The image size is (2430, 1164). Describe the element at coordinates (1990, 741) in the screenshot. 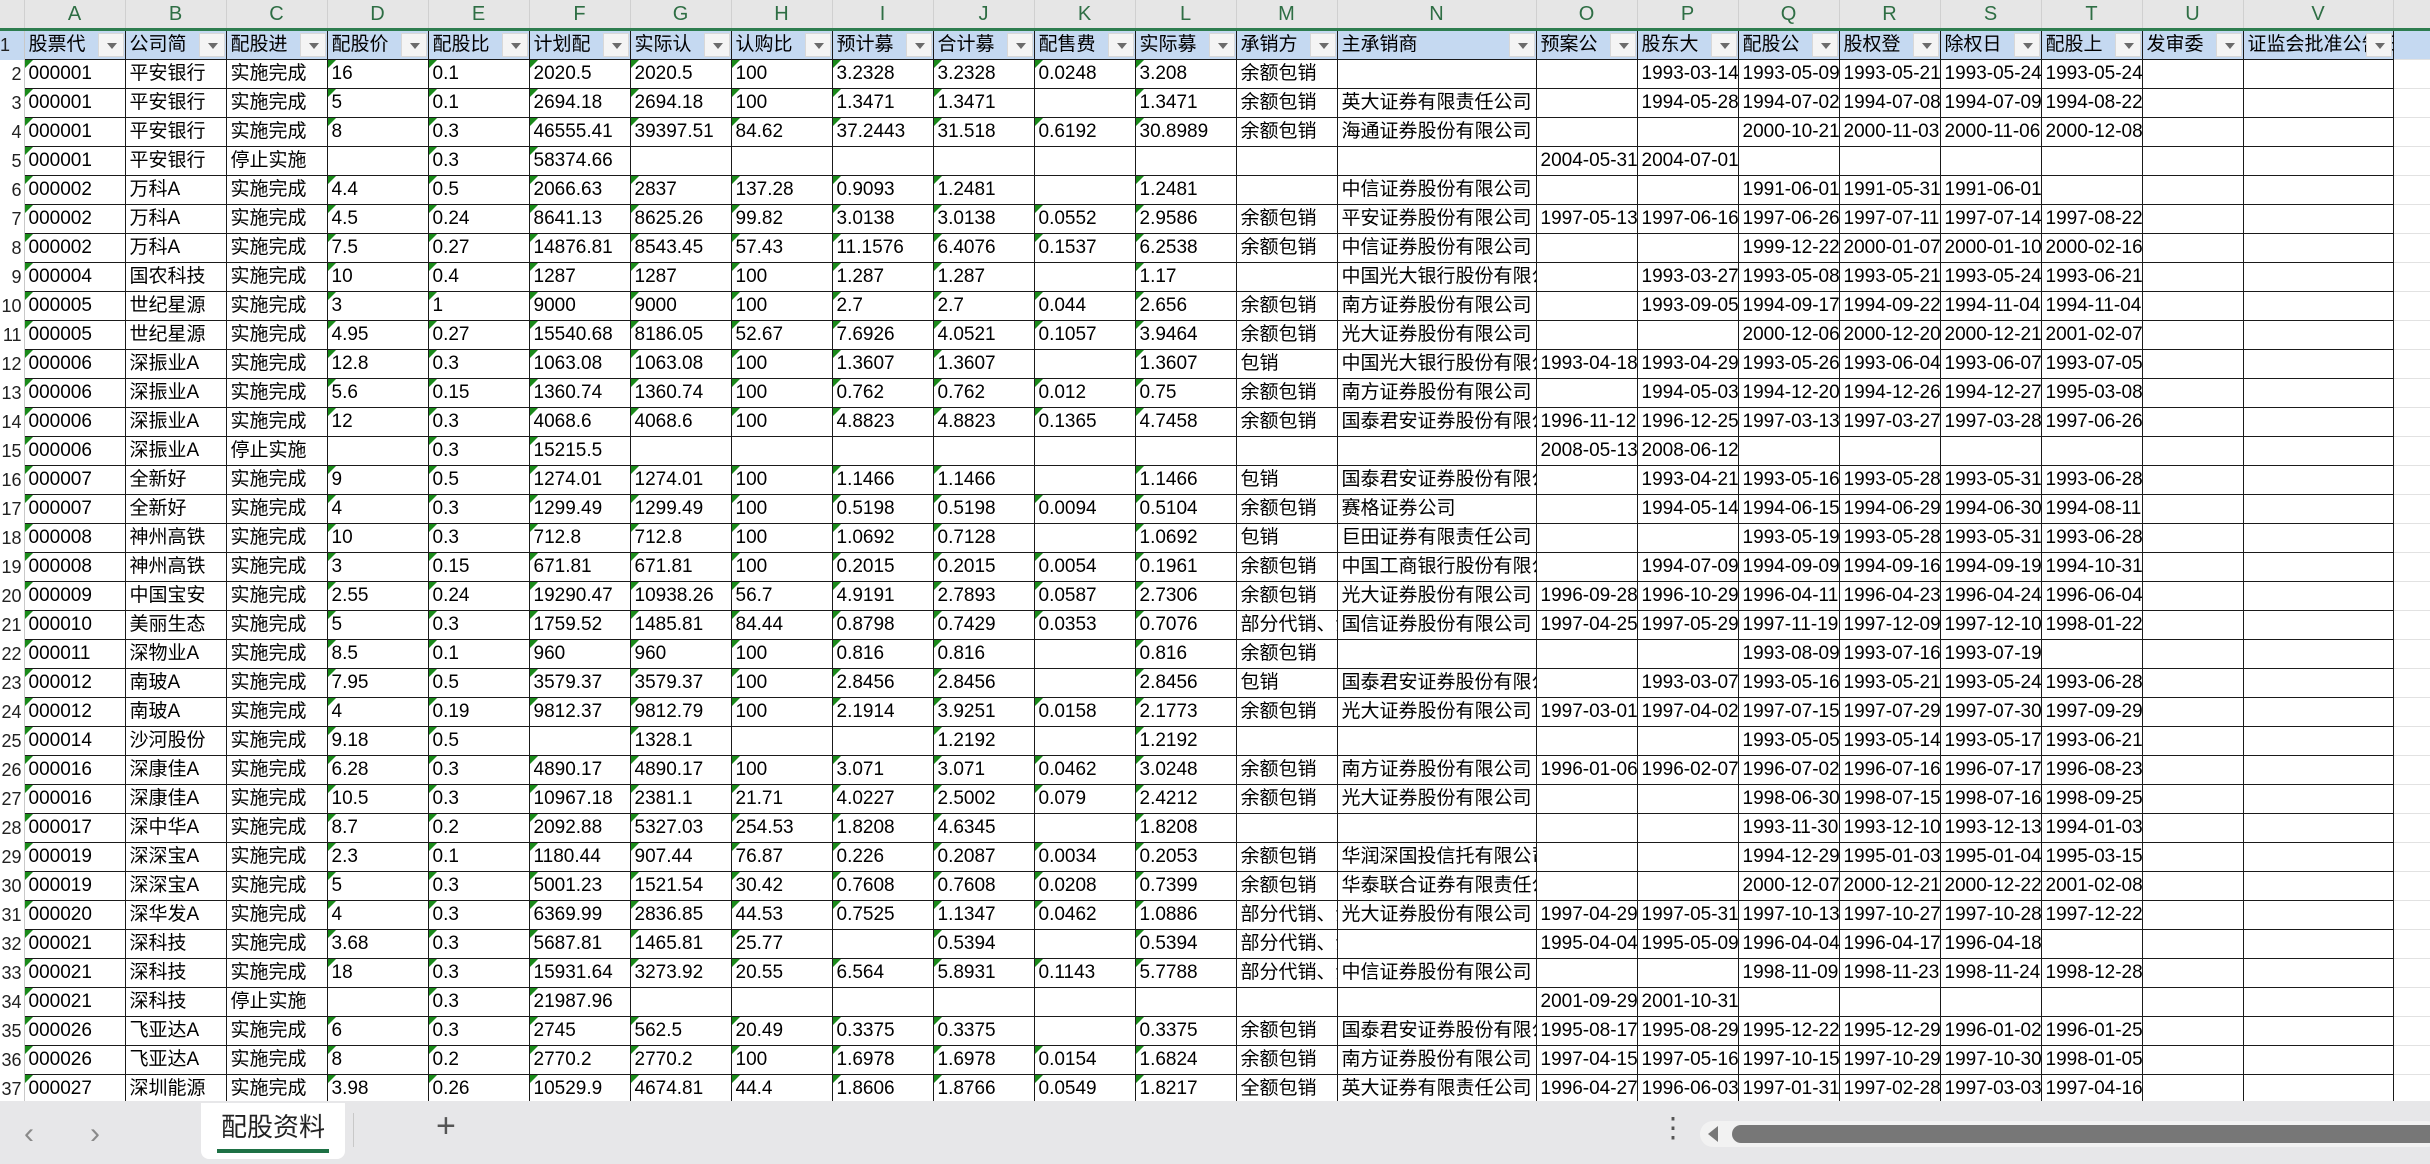

I see `cell-S25: 1993-05-17` at that location.